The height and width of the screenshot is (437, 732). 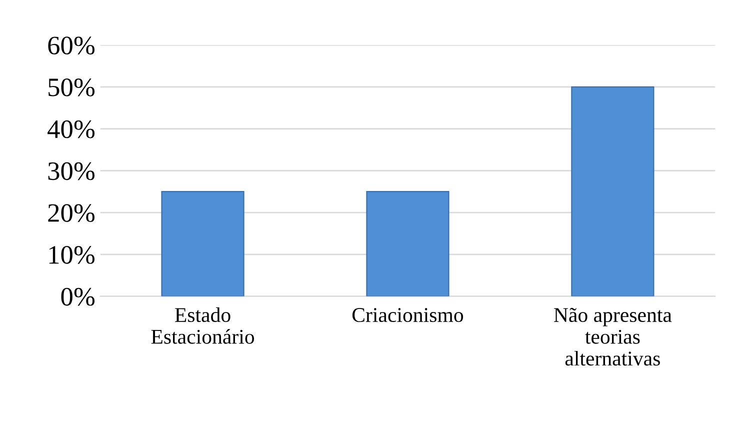 What do you see at coordinates (408, 315) in the screenshot?
I see `x-tick-label: Criacionismo` at bounding box center [408, 315].